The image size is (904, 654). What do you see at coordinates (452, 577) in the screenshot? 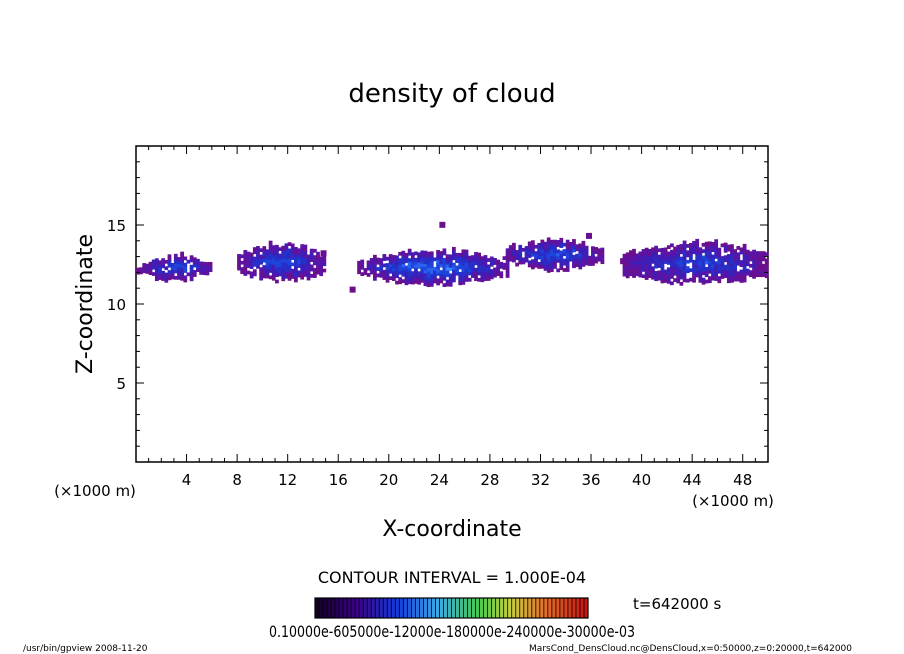
I see `contour-interval-label: CONTOUR INTERVAL = 1.000E-04` at bounding box center [452, 577].